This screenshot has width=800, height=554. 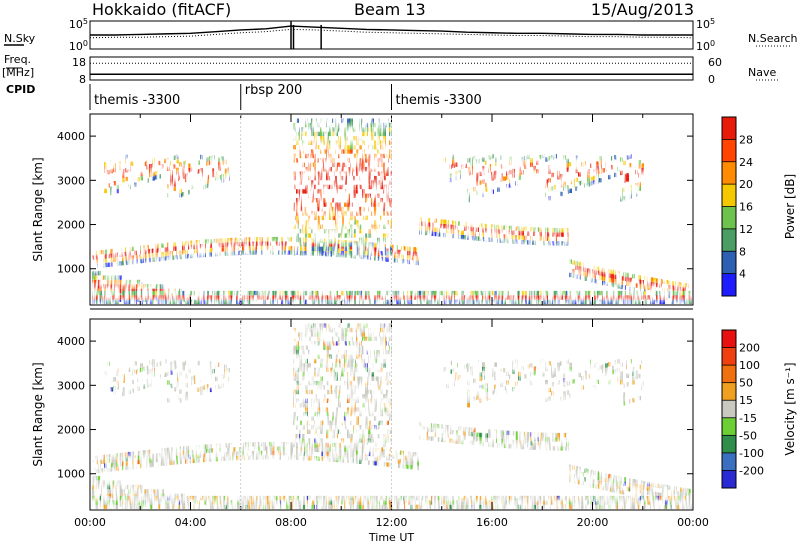 What do you see at coordinates (748, 418) in the screenshot?
I see `velocity-colorbar-label: -15` at bounding box center [748, 418].